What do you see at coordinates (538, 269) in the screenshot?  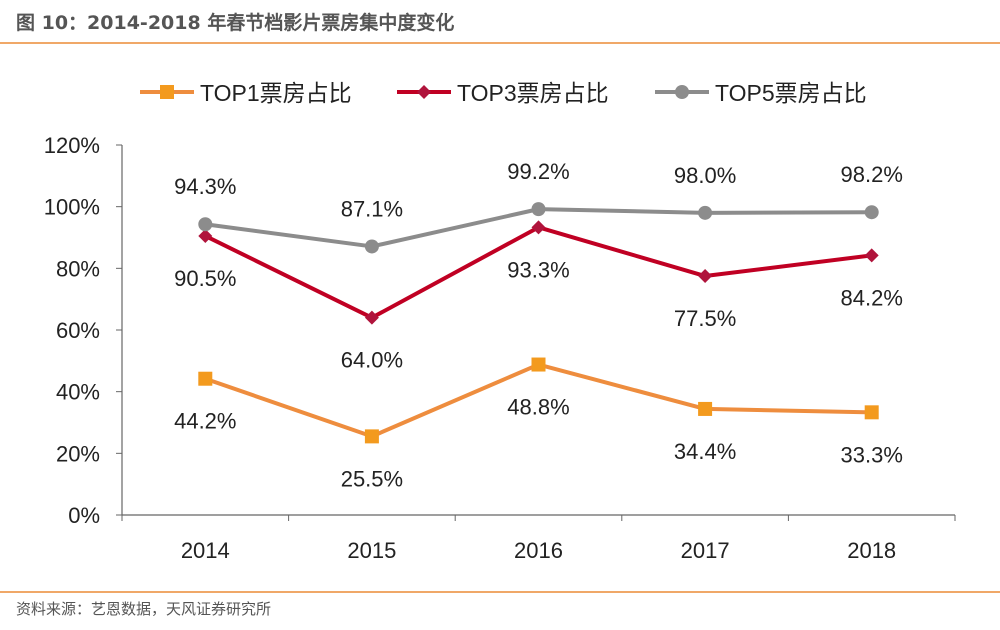 I see `data-label: 93.3%` at bounding box center [538, 269].